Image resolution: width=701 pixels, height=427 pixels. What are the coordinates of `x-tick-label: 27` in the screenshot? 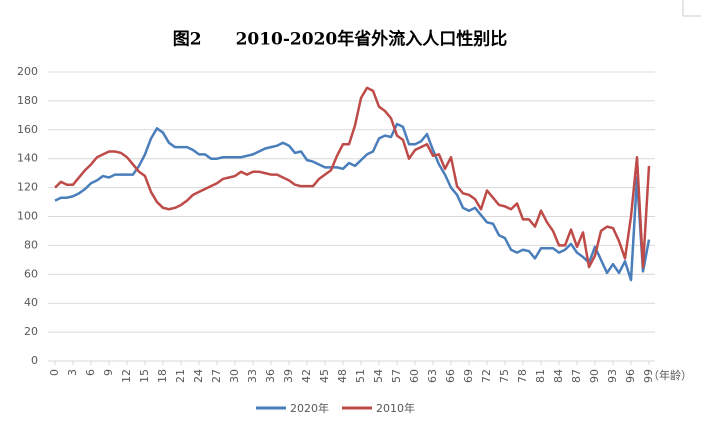 It's located at (216, 376).